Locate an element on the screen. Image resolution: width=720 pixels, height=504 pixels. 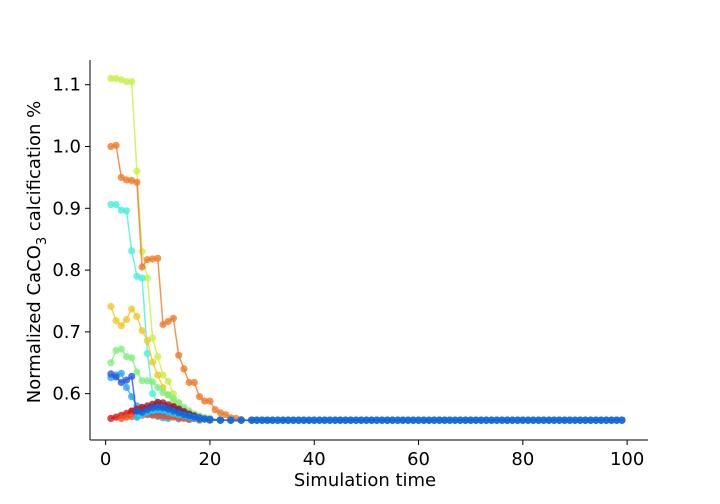
y-tick-label: 0.9 is located at coordinates (66, 208).